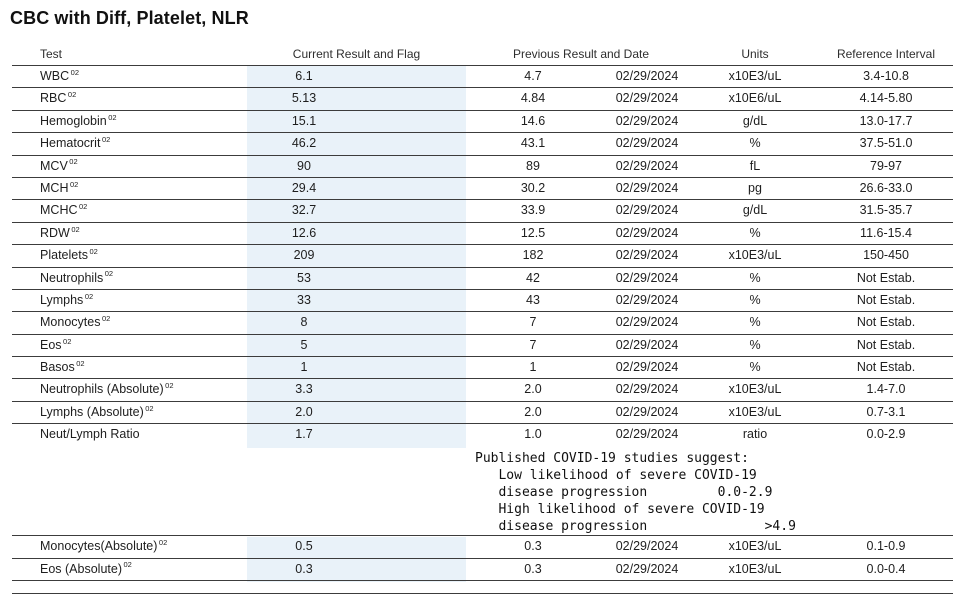  Describe the element at coordinates (66, 300) in the screenshot. I see `test-name-cell: Lymphs 02` at that location.